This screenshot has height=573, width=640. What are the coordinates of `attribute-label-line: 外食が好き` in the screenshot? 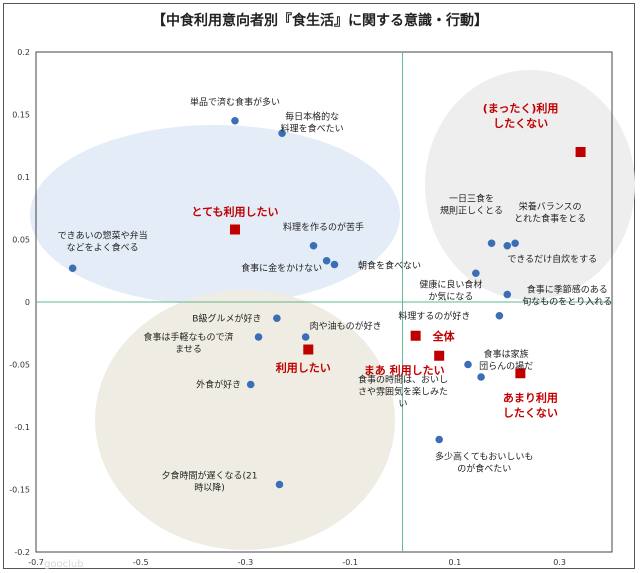 It's located at (218, 385).